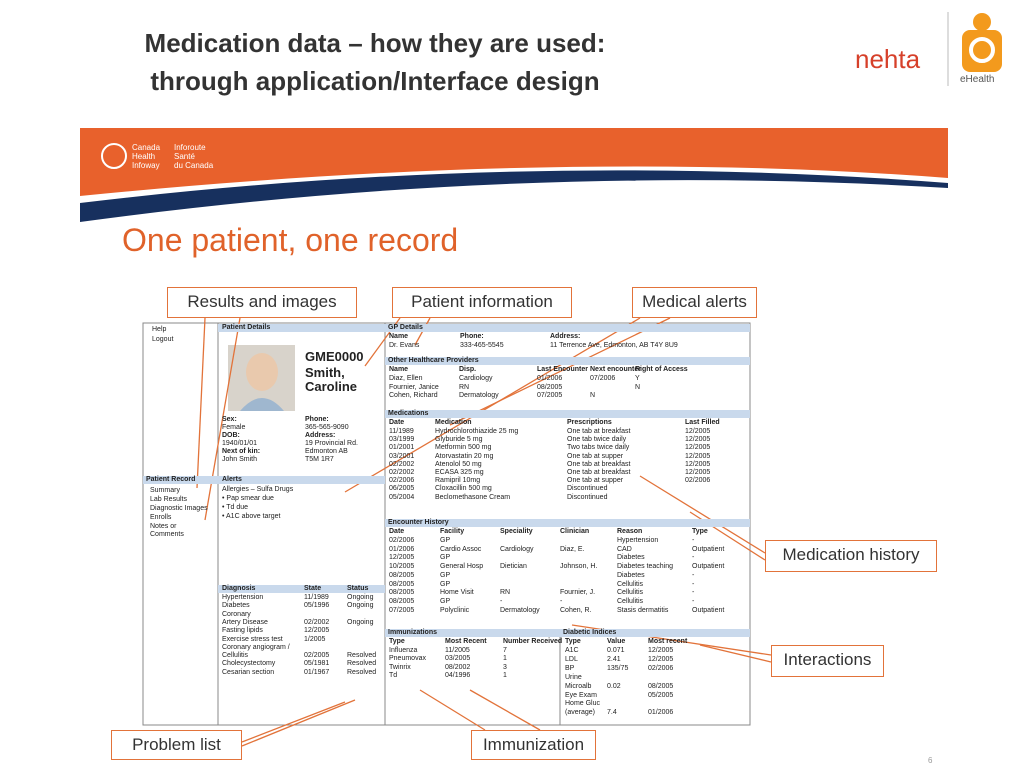 This screenshot has width=1024, height=768. What do you see at coordinates (464, 456) in the screenshot?
I see `table-cell: Atorvastatin 20 mg` at bounding box center [464, 456].